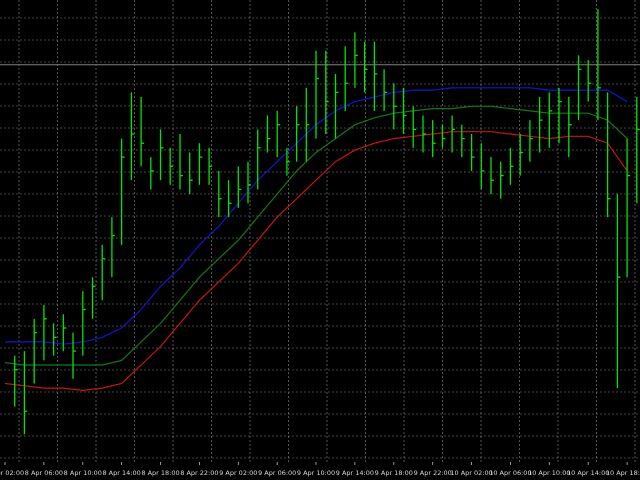  Describe the element at coordinates (394, 473) in the screenshot. I see `x-tick-label: 9 Apr 18:00` at that location.